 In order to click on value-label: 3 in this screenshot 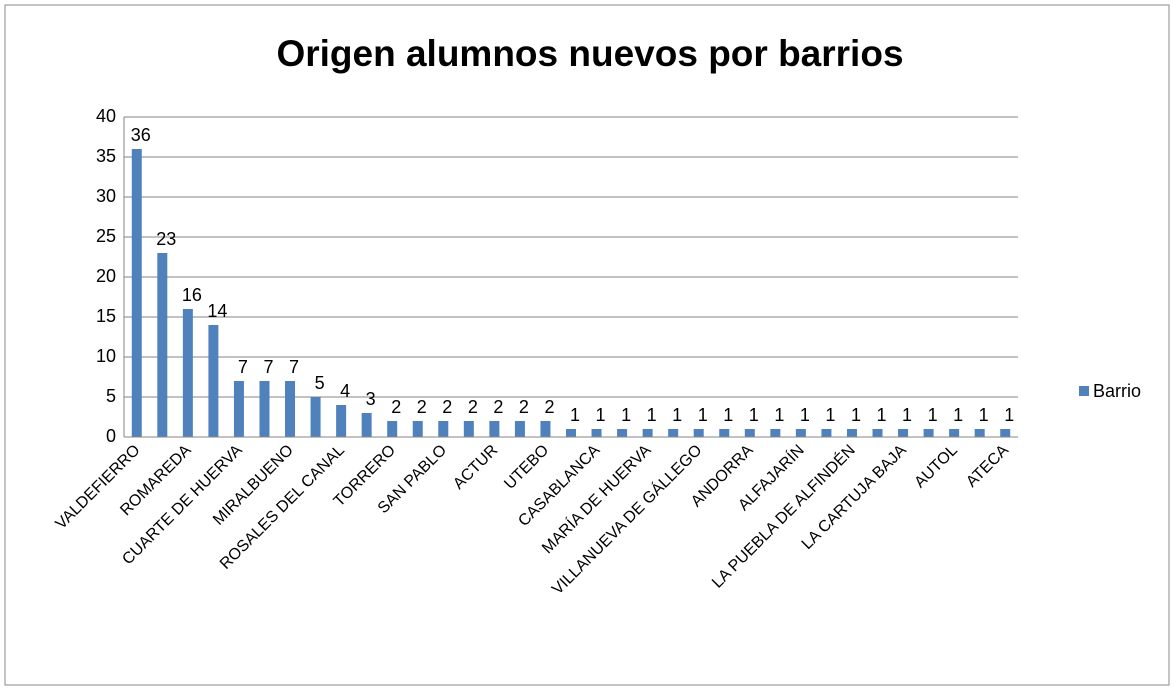, I will do `click(371, 399)`.